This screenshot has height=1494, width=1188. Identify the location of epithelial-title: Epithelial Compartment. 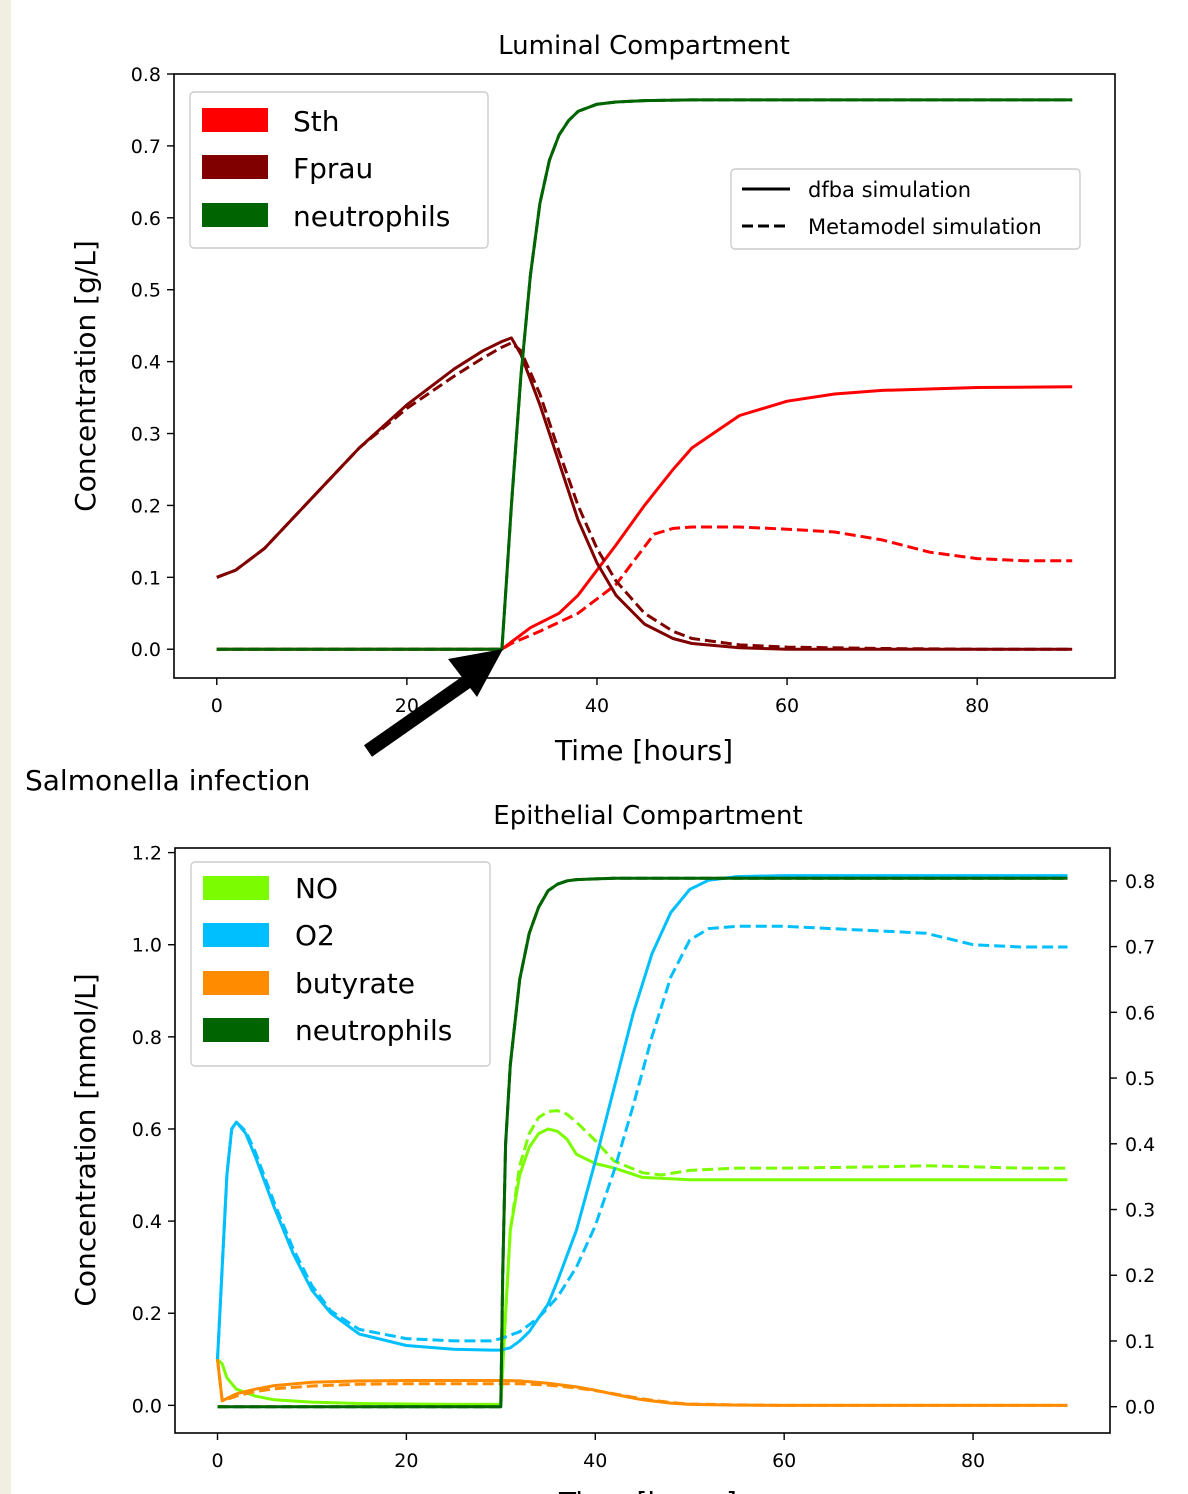
(647, 816).